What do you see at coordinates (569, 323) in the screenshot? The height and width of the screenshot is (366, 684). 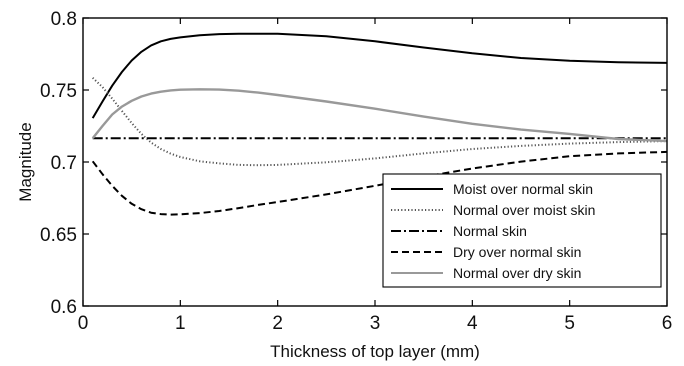 I see `x-tick-label: 5` at bounding box center [569, 323].